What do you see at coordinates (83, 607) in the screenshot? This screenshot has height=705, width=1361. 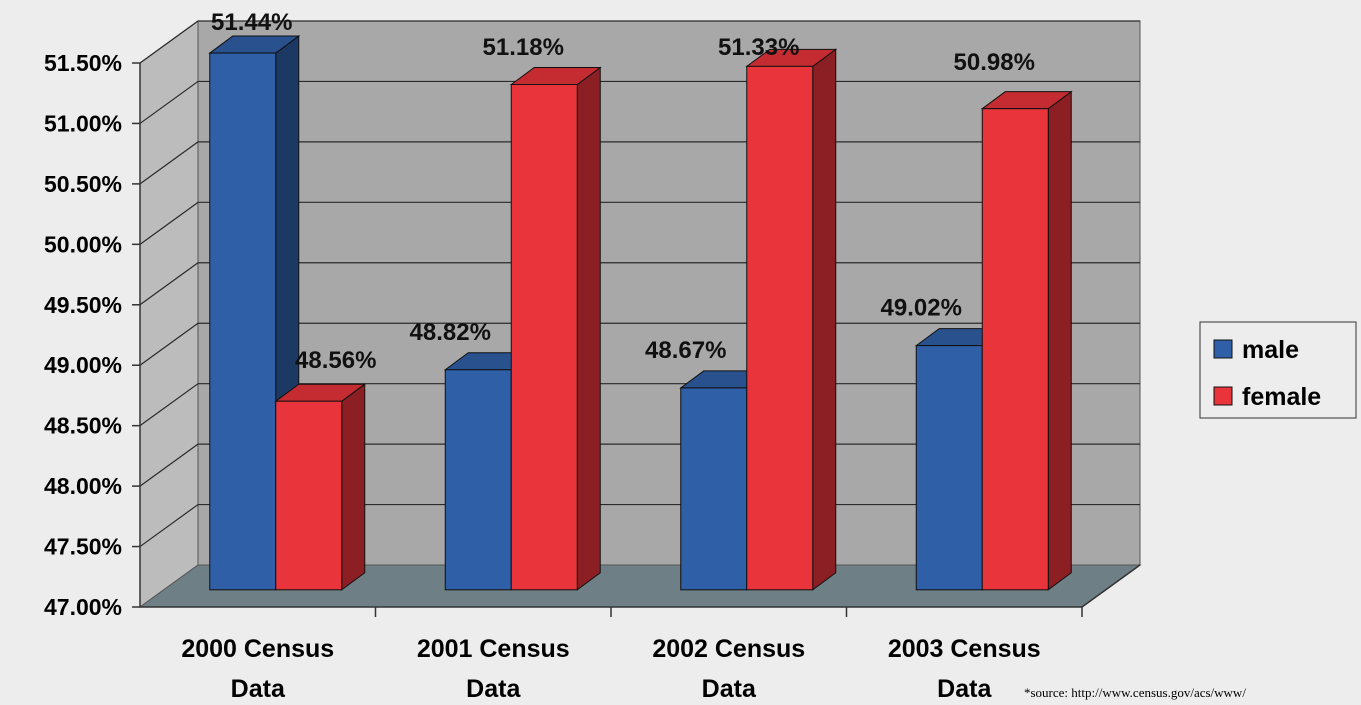 I see `y-tick-label: 47.00%` at bounding box center [83, 607].